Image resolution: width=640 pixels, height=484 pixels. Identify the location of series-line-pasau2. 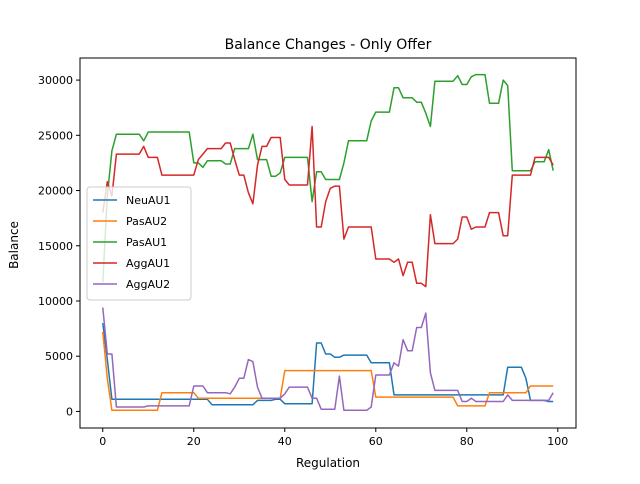
(328, 371).